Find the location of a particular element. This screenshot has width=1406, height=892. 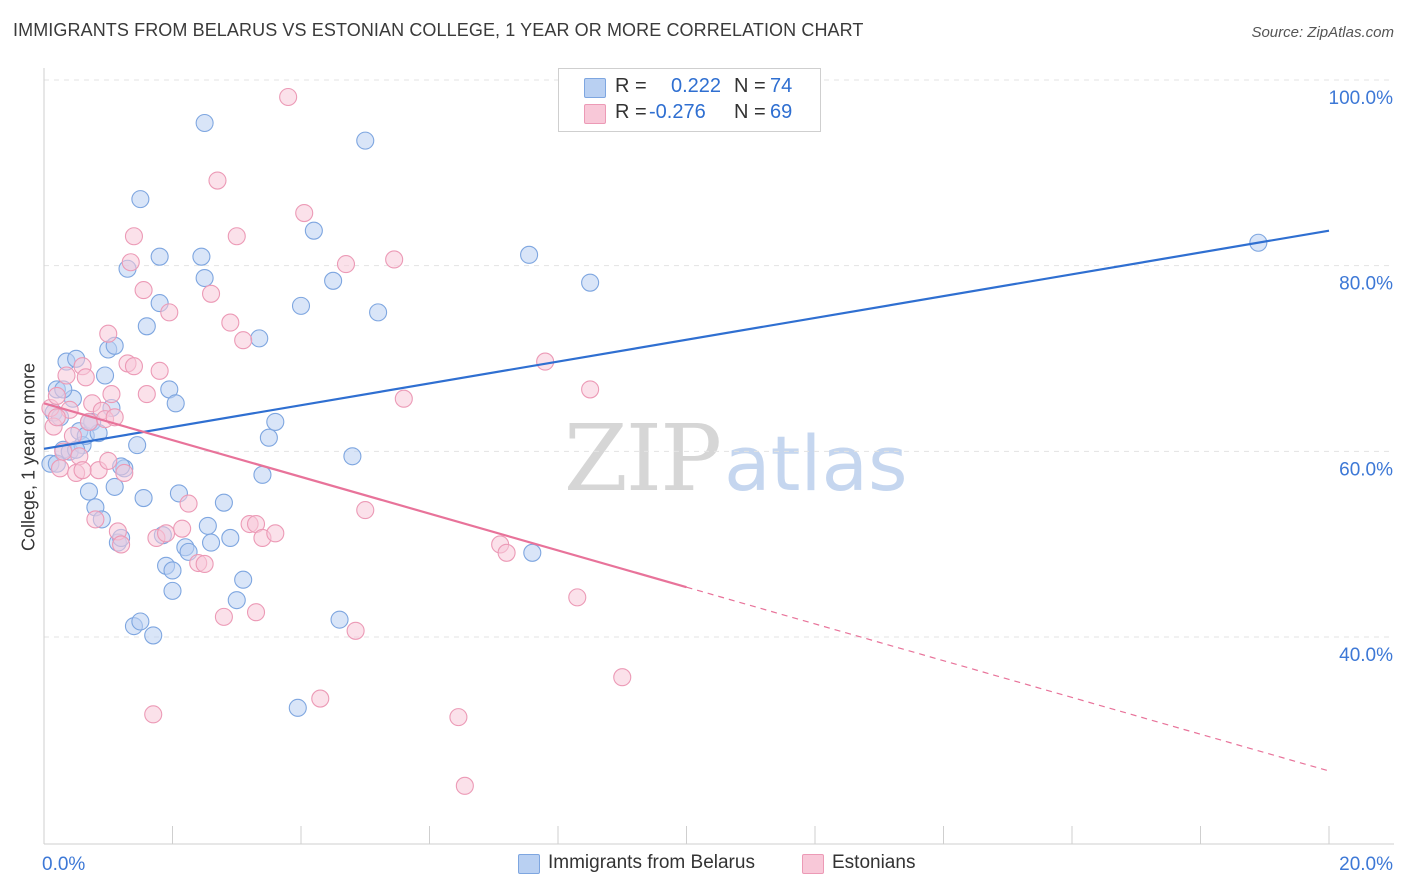

x-tick-label: 0.0% is located at coordinates (63, 864).